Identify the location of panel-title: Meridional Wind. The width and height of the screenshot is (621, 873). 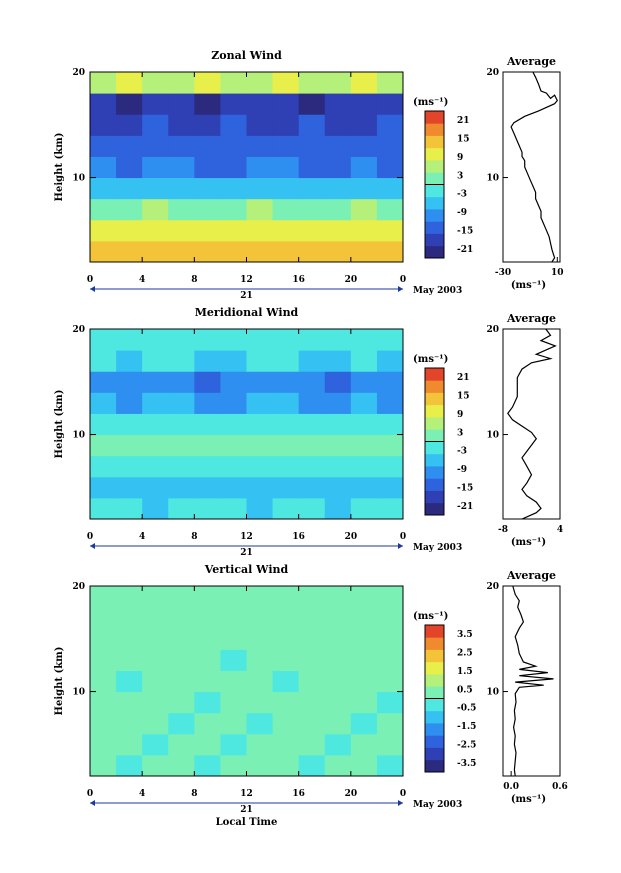
(247, 312).